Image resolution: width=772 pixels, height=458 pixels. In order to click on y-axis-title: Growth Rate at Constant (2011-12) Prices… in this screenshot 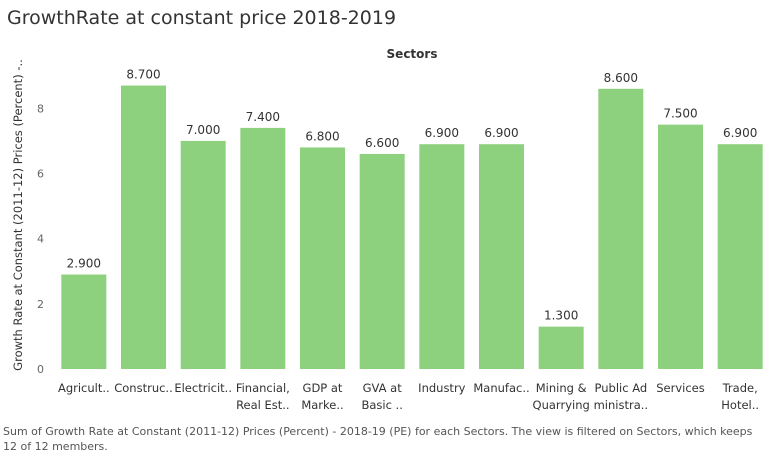, I will do `click(18, 215)`.